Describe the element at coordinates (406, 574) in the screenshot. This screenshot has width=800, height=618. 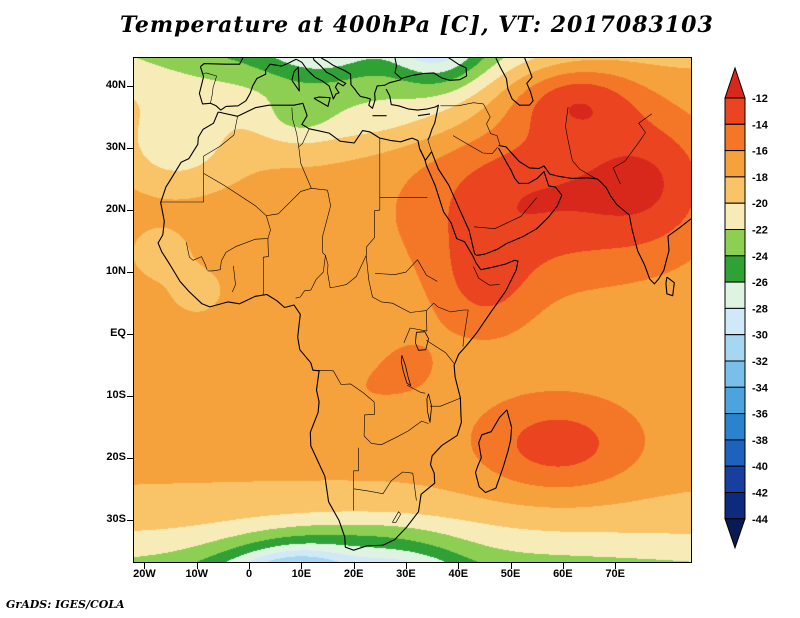
I see `lon-tick-label: 30E` at that location.